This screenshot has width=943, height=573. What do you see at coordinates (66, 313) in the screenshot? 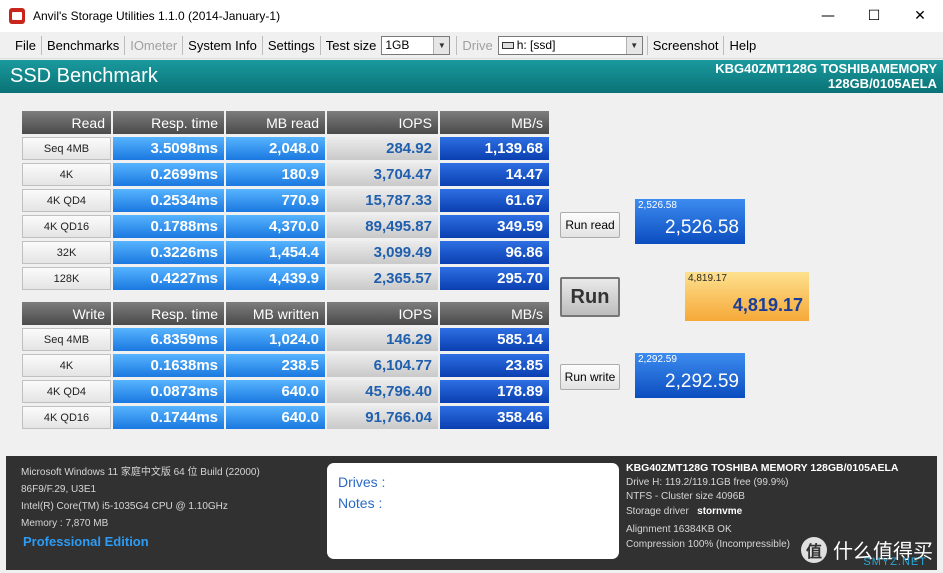
I see `write-header-label: Write` at bounding box center [66, 313].